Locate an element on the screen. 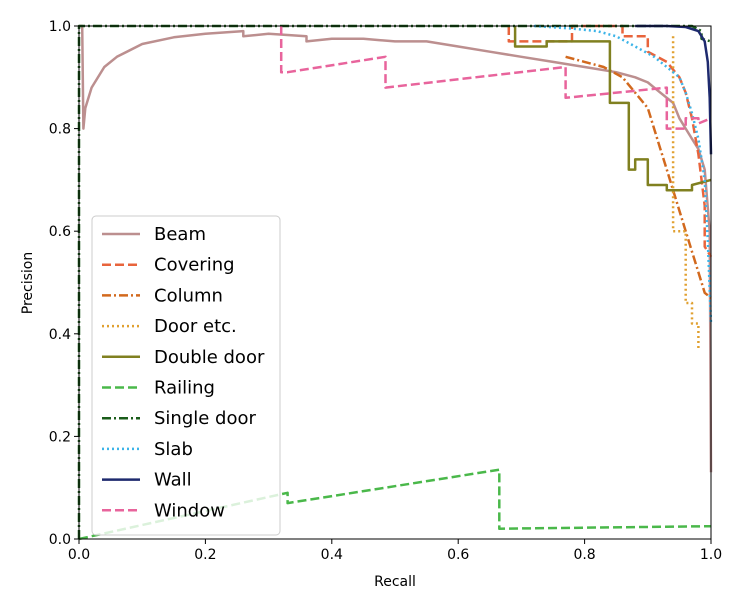 This screenshot has width=740, height=610. legend-label-single-door: Single door is located at coordinates (205, 418).